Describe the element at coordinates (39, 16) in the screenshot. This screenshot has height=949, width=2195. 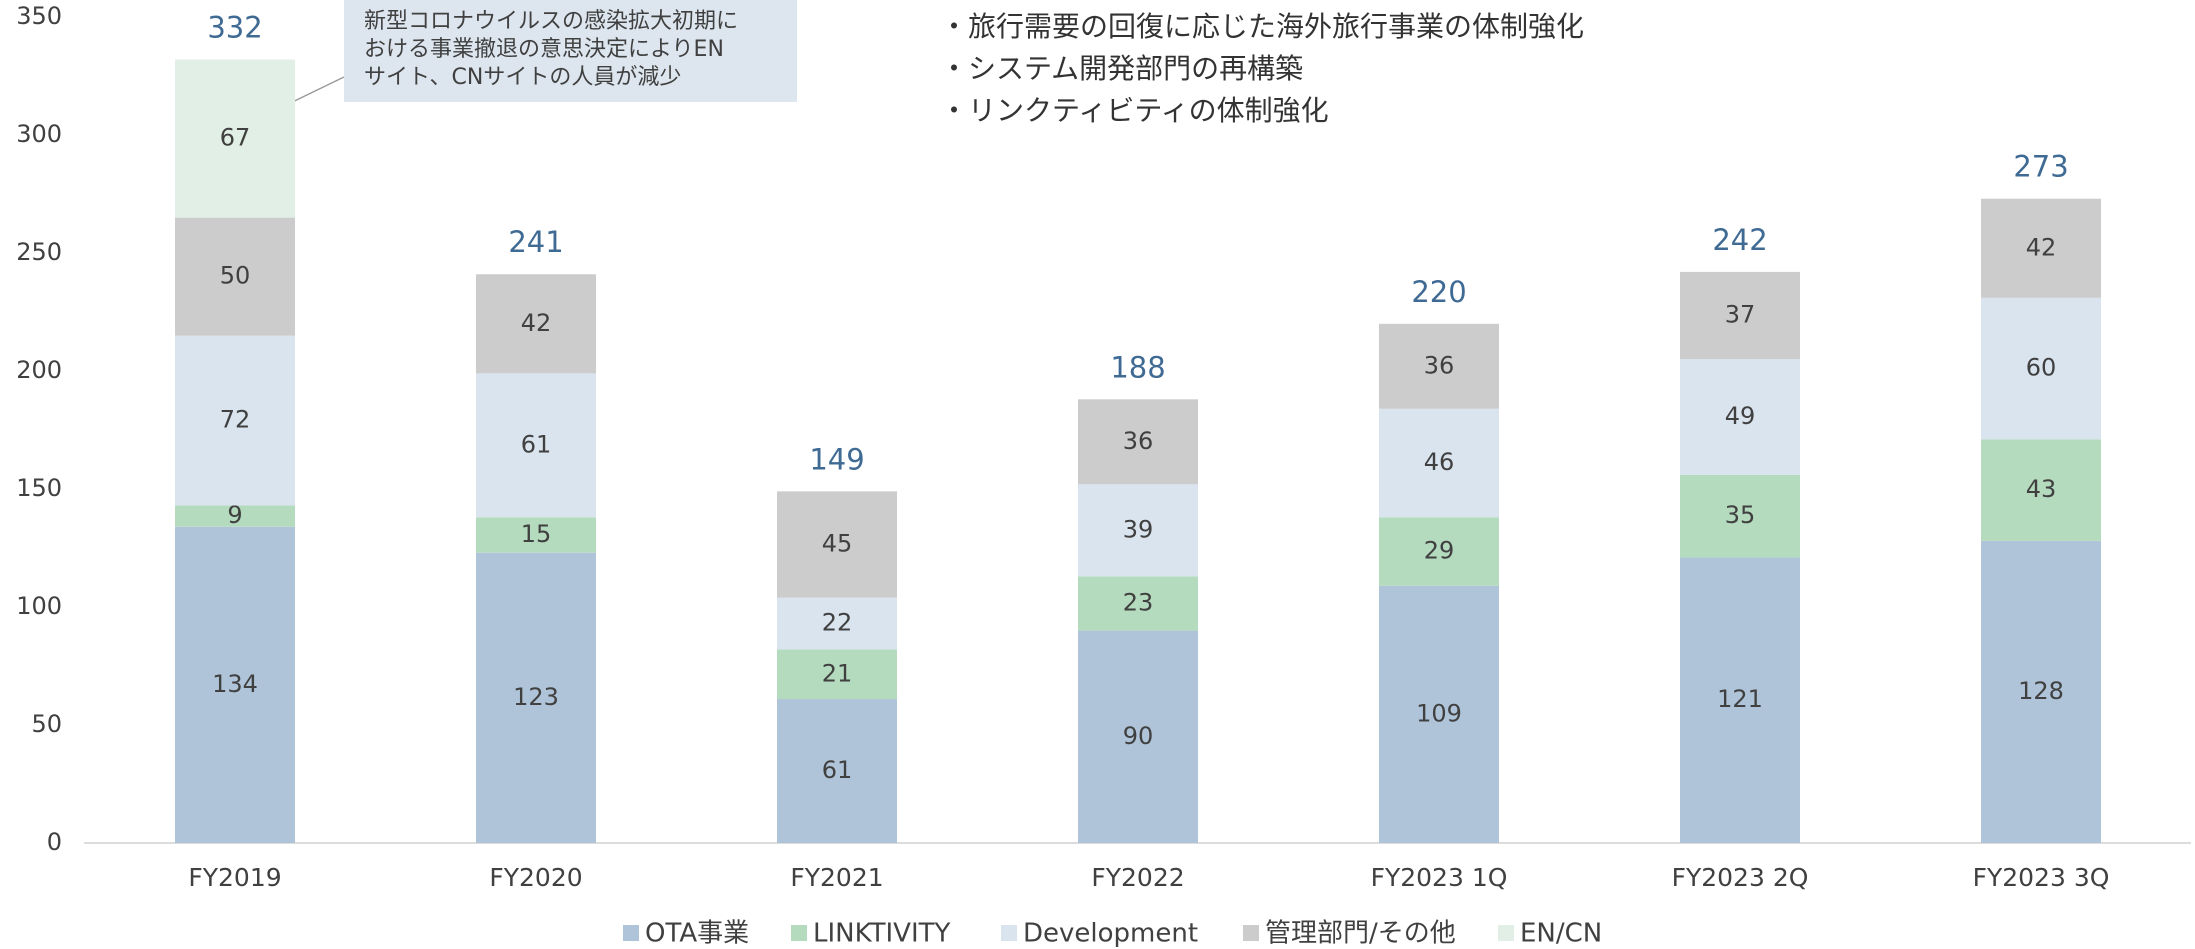
I see `y-tick-label: 350` at that location.